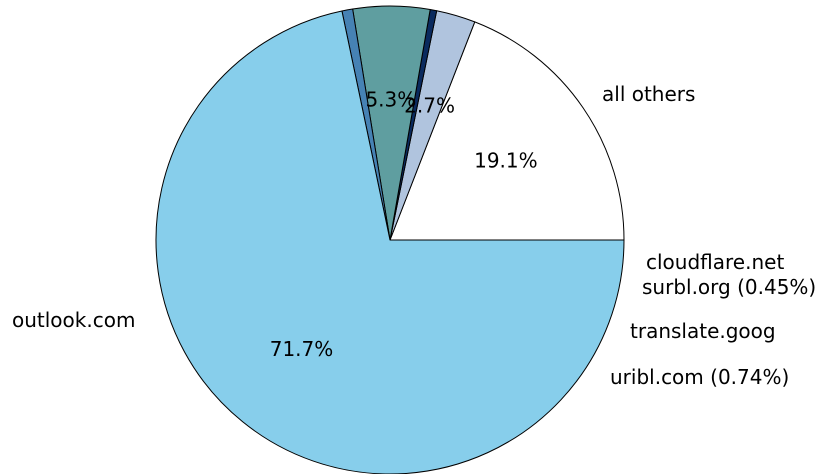 Image resolution: width=836 pixels, height=474 pixels. What do you see at coordinates (302, 349) in the screenshot?
I see `slice-percent-label: 71.7%` at bounding box center [302, 349].